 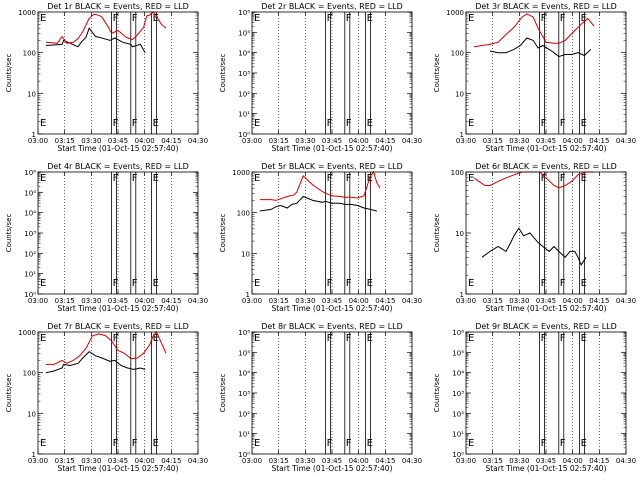 I want to click on panel-title: Det 5r BLACK = Events, RED = LLD, so click(x=332, y=166).